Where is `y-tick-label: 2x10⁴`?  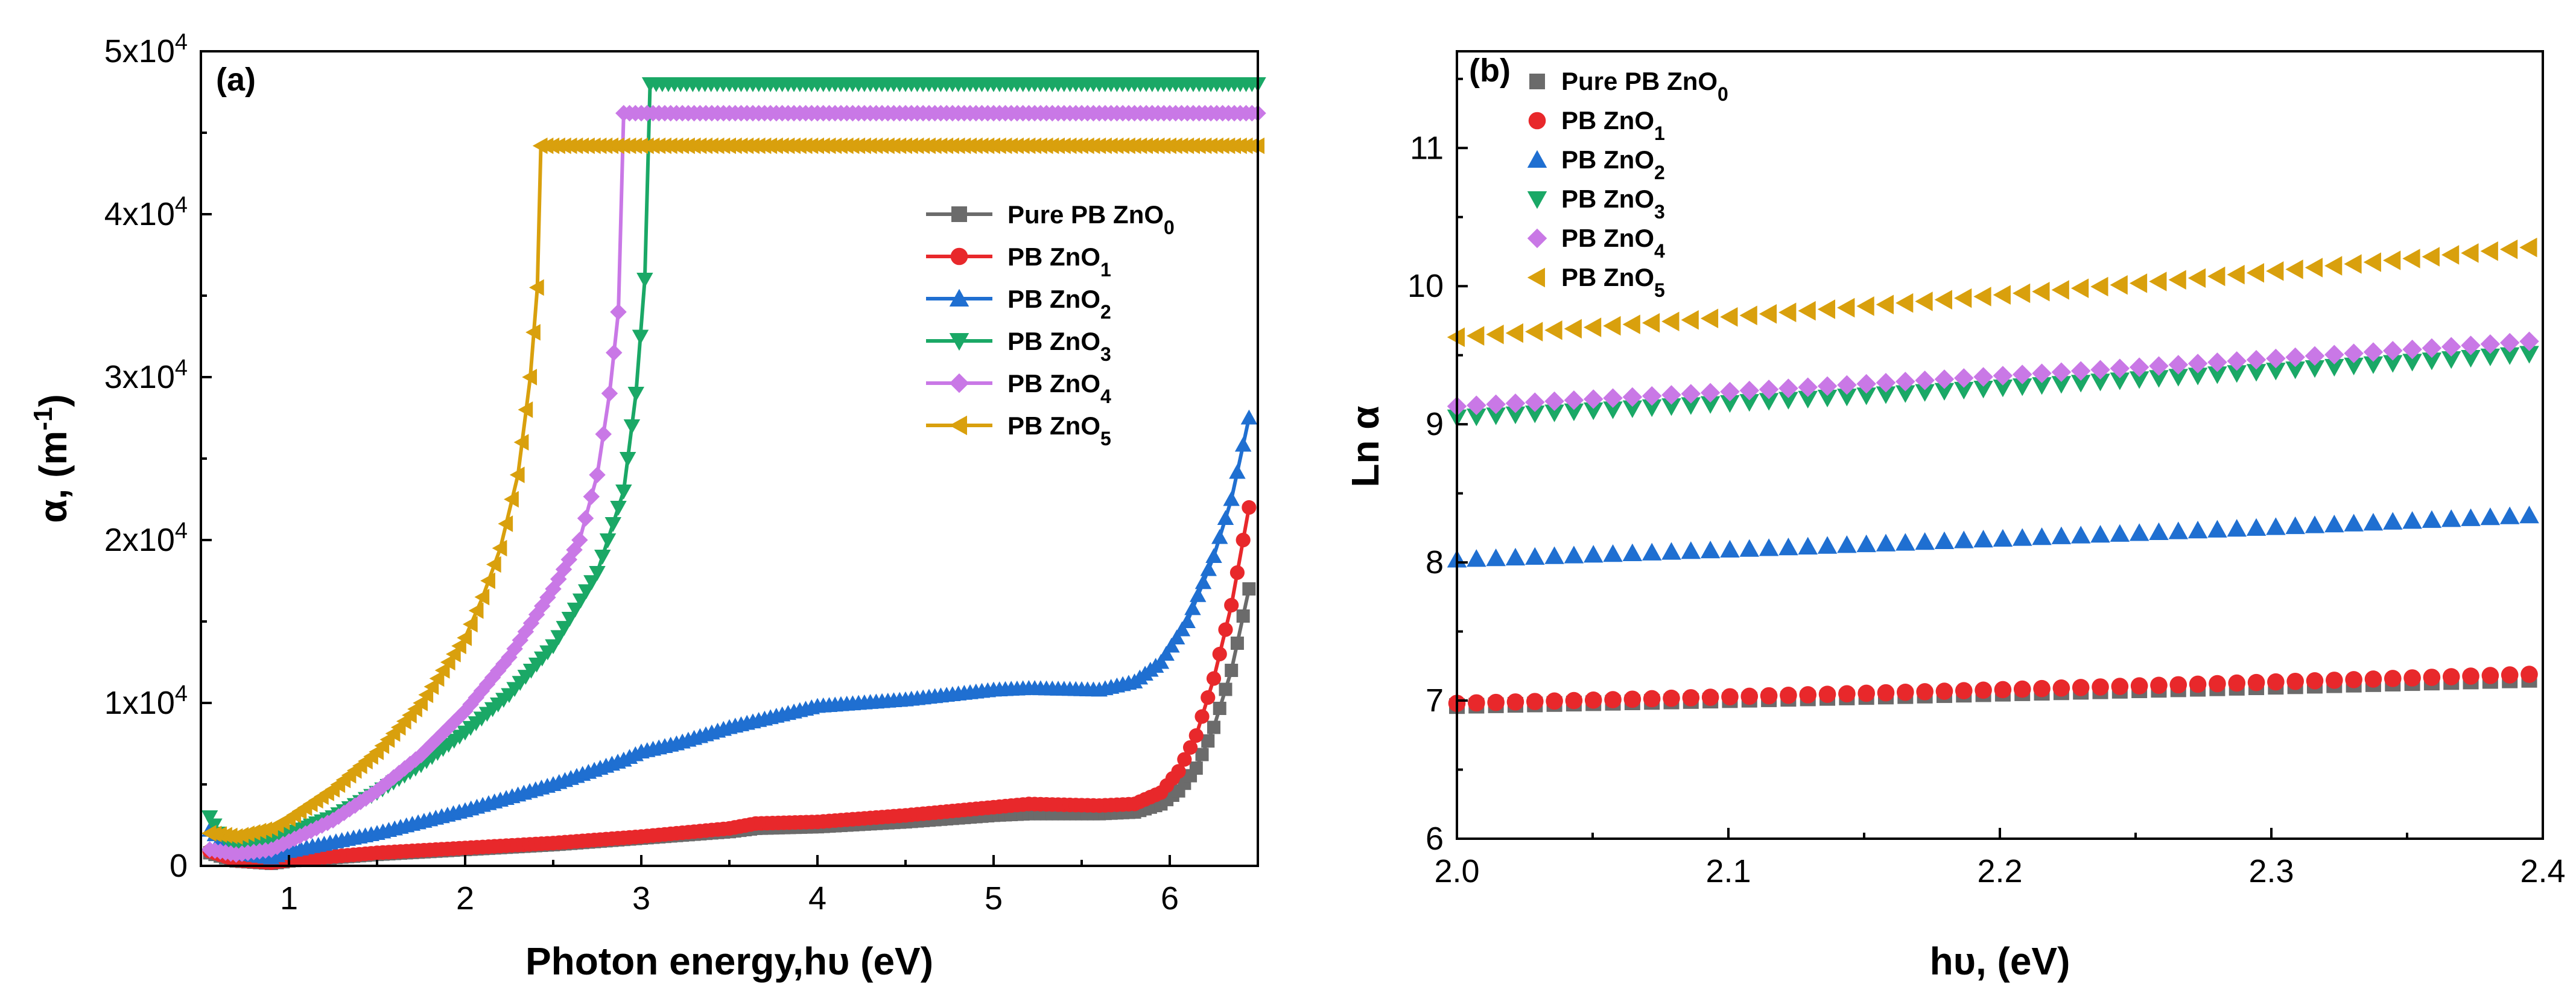
y-tick-label: 2x10⁴ is located at coordinates (146, 538).